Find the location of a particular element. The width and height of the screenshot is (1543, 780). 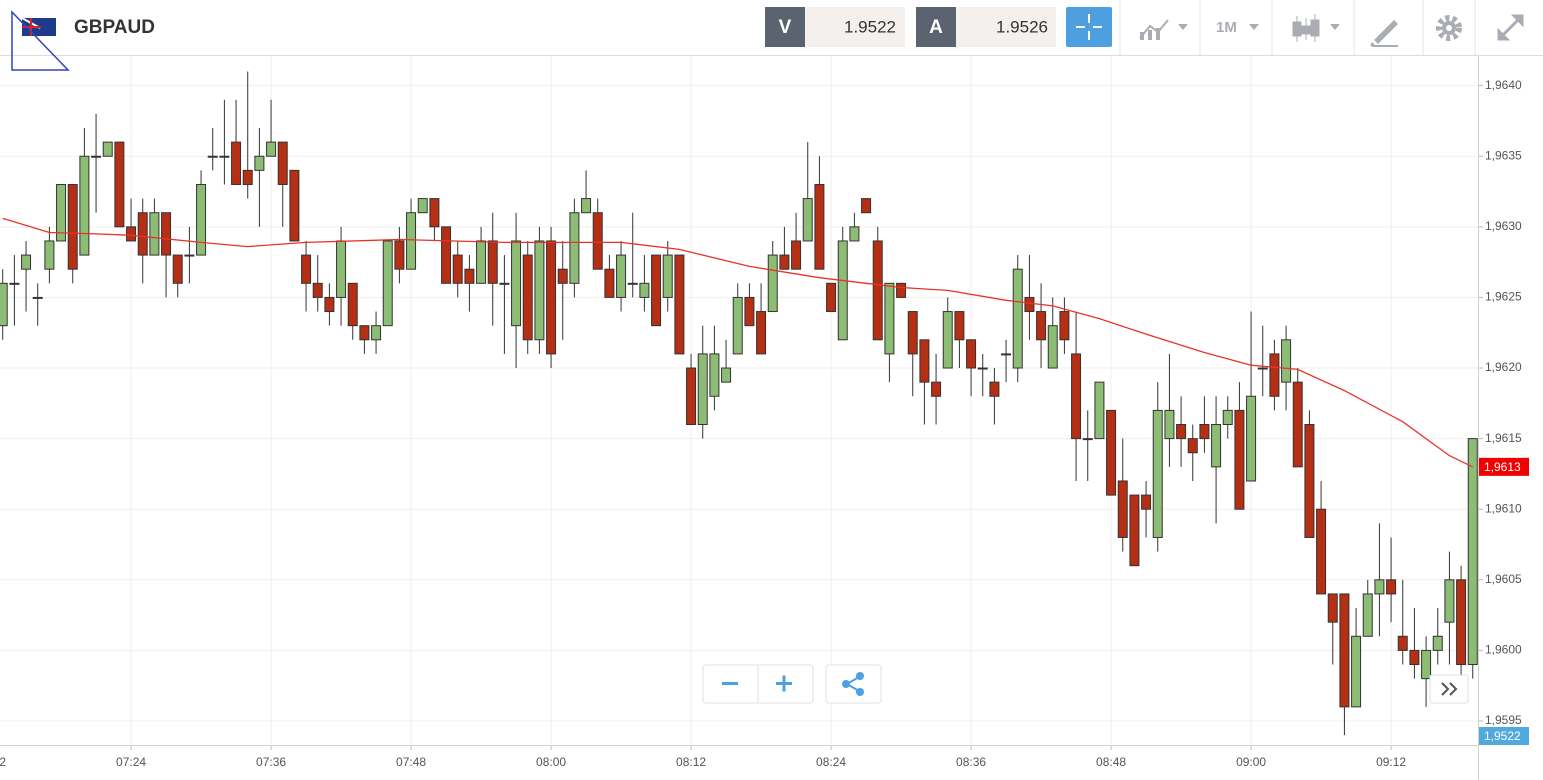

scroll-right-button is located at coordinates (1449, 689).